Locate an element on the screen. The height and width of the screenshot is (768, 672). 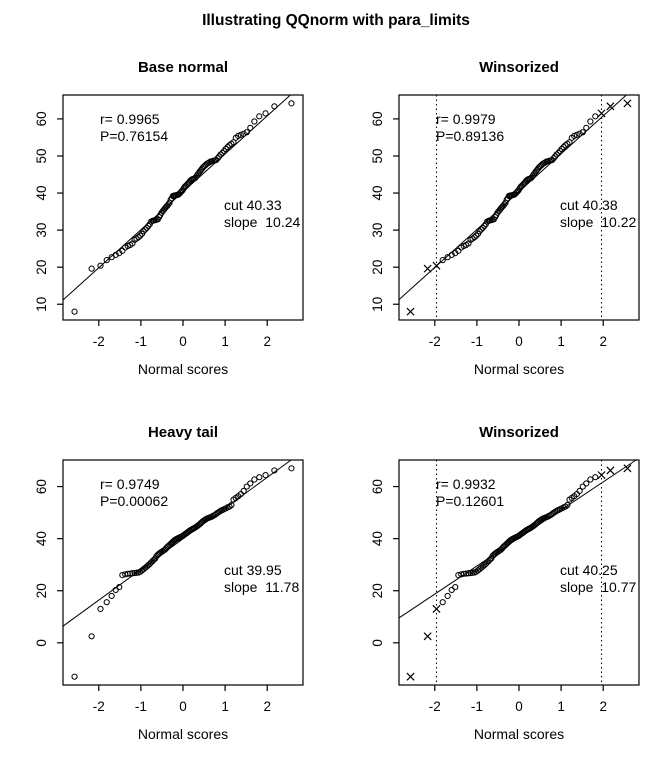
p-label: P=0.89136 is located at coordinates (470, 136).